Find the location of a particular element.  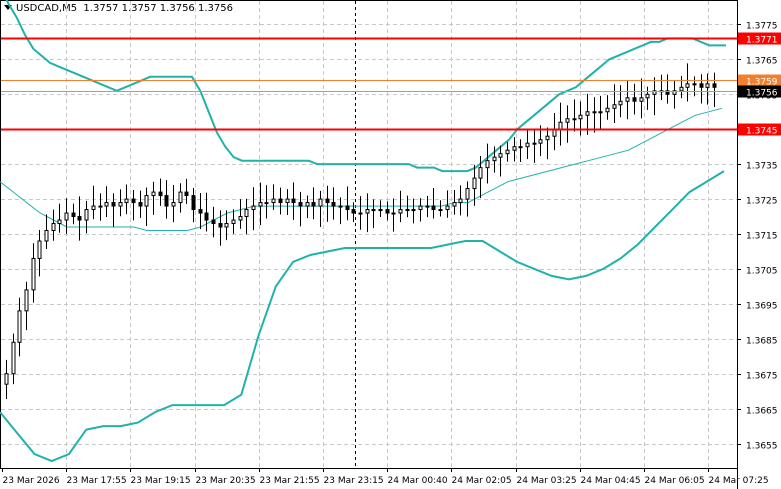

ohlc-close: 1.3756 is located at coordinates (215, 8).